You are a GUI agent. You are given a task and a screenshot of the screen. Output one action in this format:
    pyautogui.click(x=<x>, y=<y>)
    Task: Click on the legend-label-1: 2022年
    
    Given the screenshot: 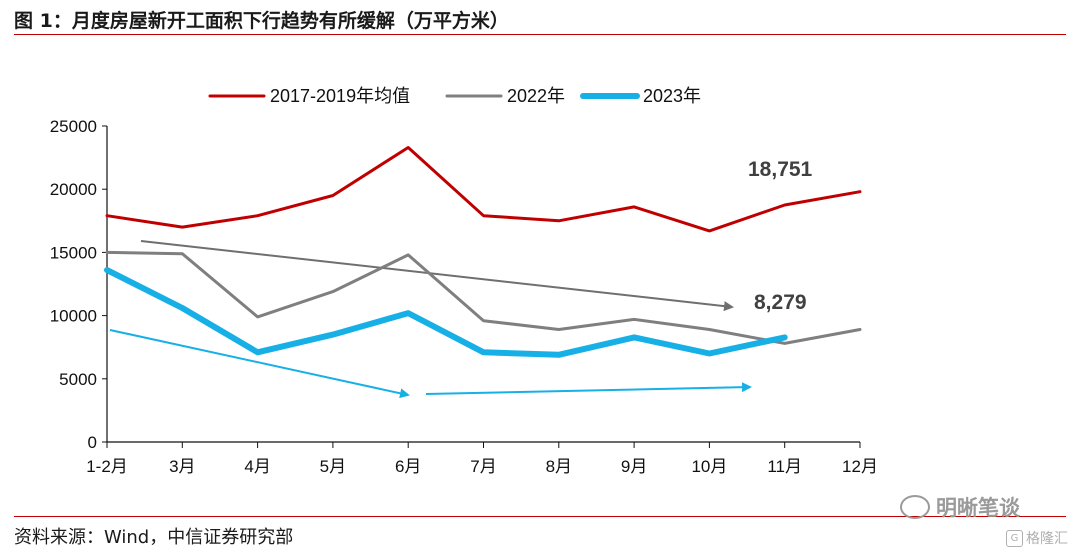 What is the action you would take?
    pyautogui.click(x=536, y=96)
    